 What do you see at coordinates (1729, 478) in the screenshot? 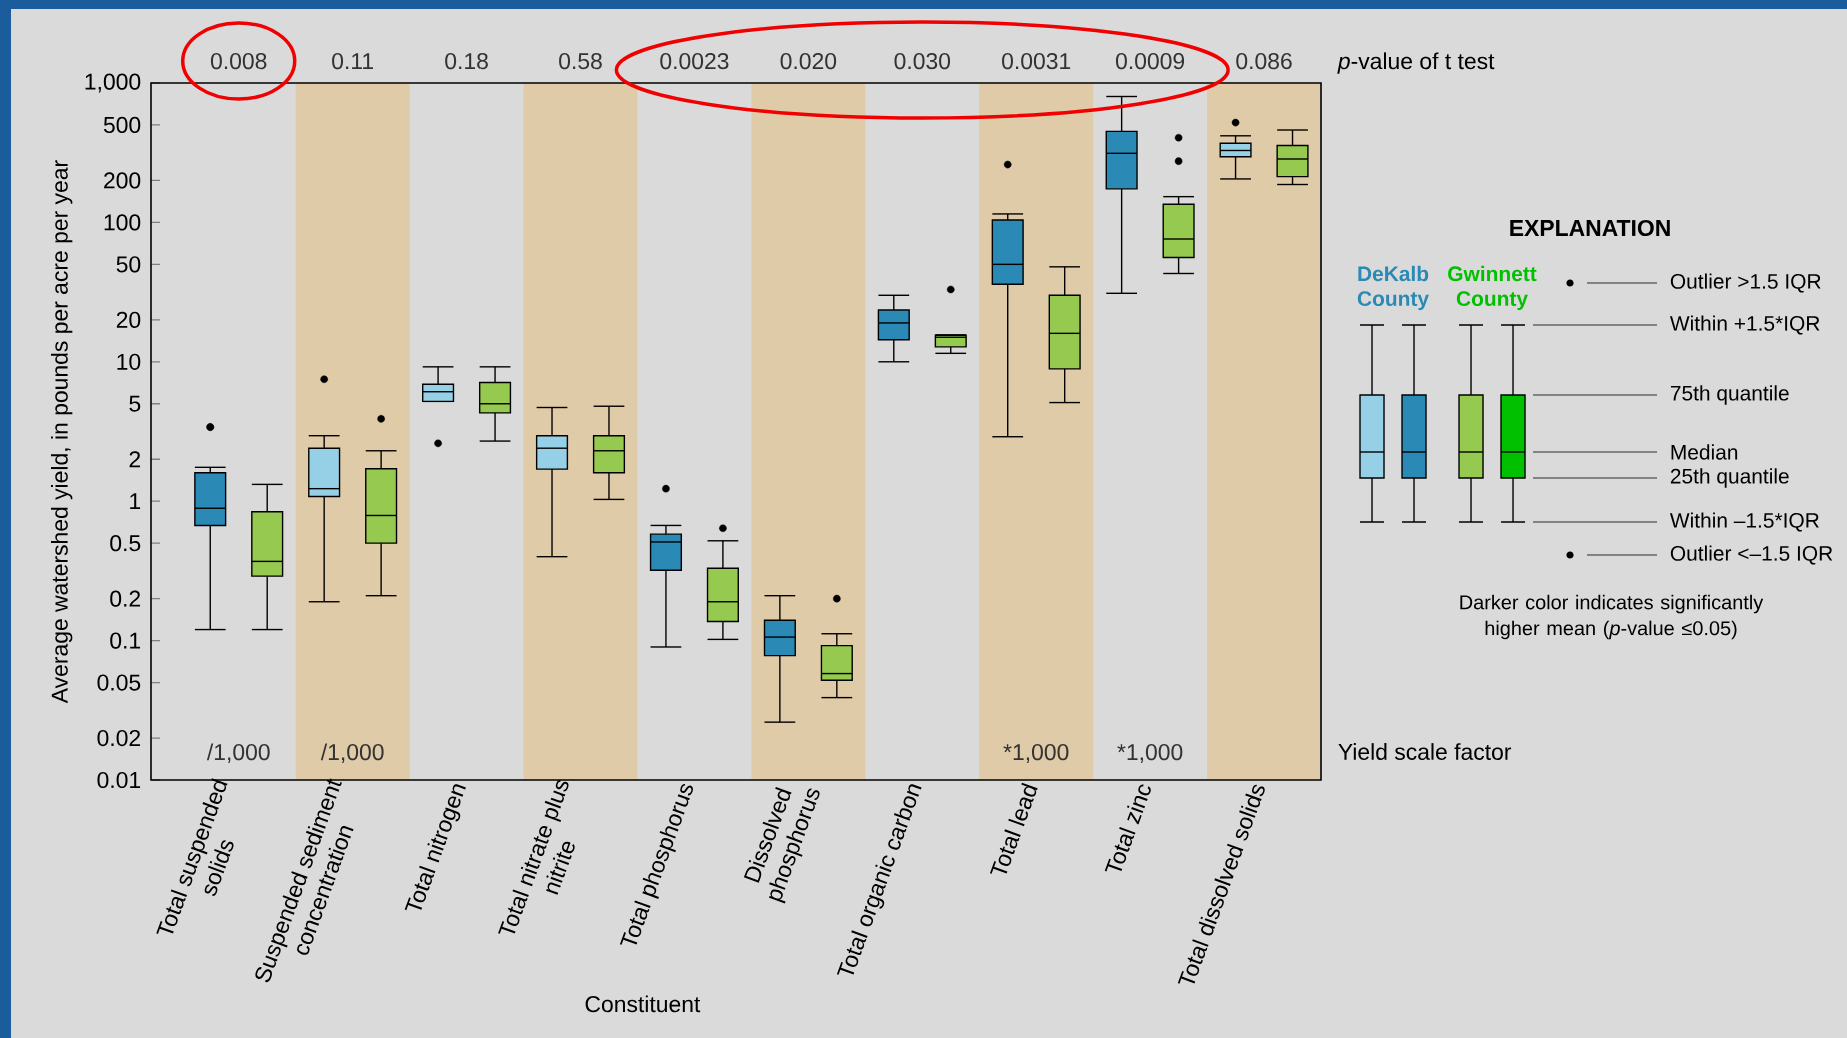
I see `text: 25th quantile` at bounding box center [1729, 478].